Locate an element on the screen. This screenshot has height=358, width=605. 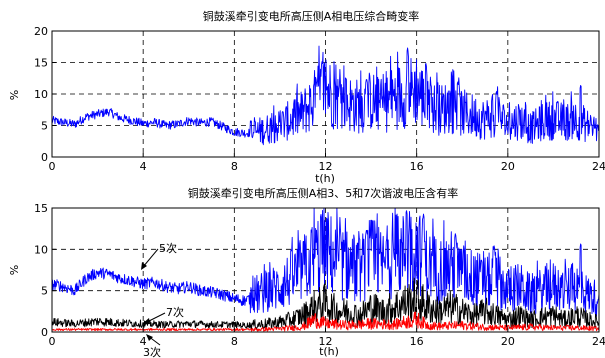
bottom-chart-x-tick-label: 24 is located at coordinates (598, 341).